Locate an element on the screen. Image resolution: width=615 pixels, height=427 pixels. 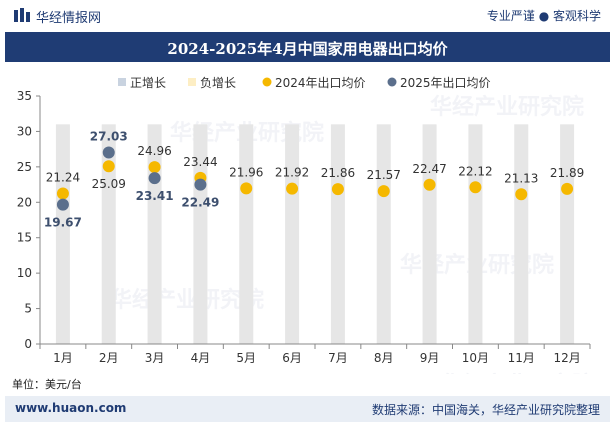
data-label-2024: 24.96 is located at coordinates (154, 151).